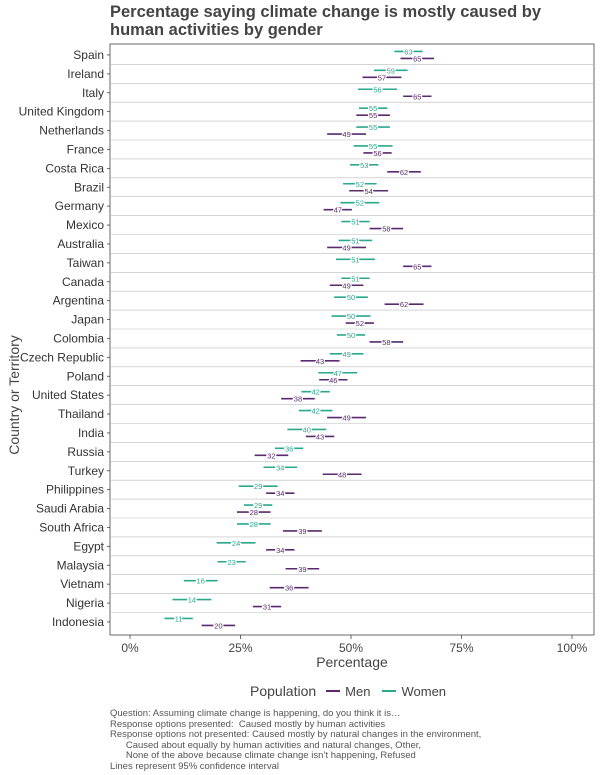  What do you see at coordinates (71, 527) in the screenshot?
I see `y-tick-label: South Africa` at bounding box center [71, 527].